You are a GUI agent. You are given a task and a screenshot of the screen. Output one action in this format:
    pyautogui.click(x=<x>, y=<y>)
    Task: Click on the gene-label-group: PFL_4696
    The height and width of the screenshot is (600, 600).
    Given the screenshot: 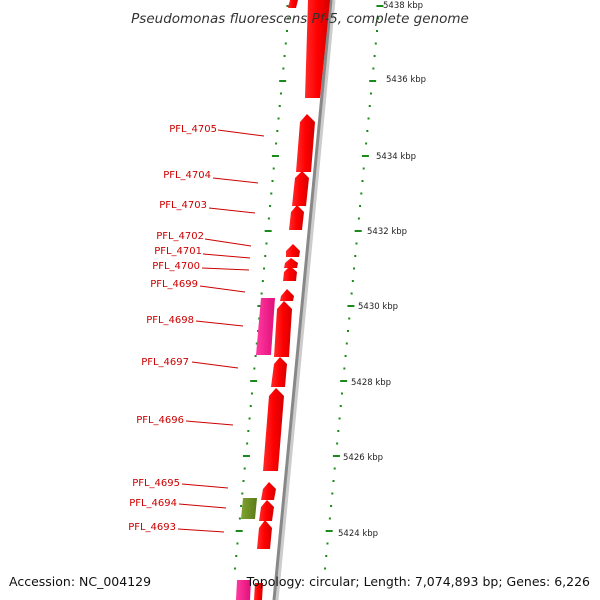 What is the action you would take?
    pyautogui.click(x=185, y=420)
    